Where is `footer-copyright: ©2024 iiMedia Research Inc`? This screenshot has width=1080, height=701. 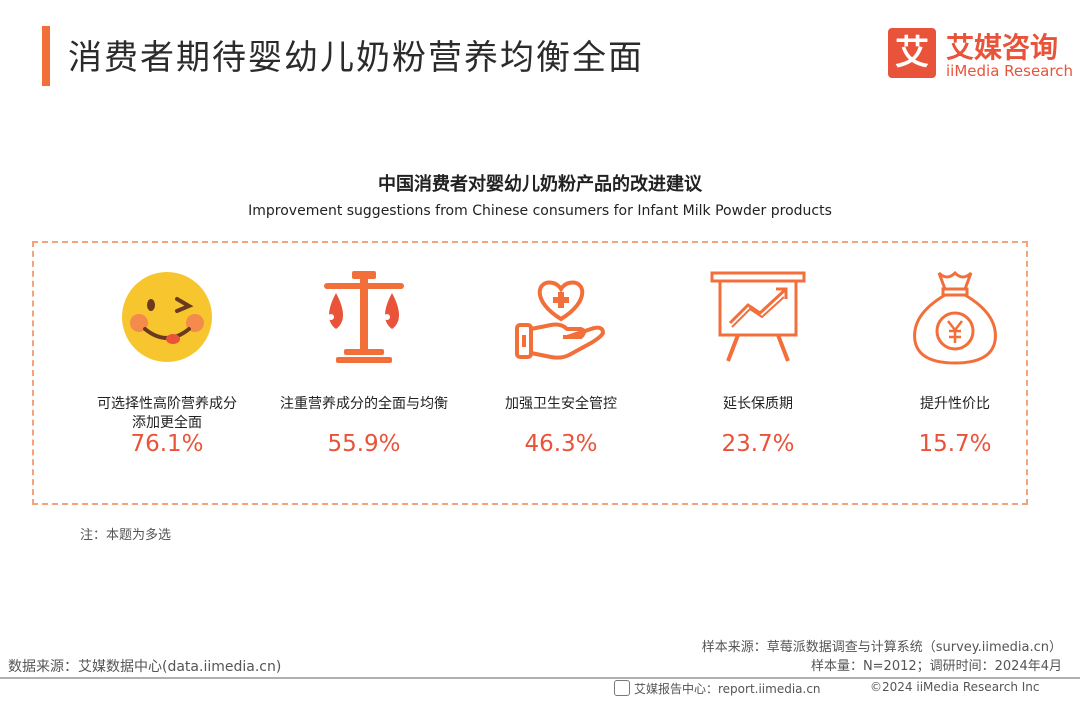
footer-copyright: ©2024 iiMedia Research Inc is located at coordinates (955, 687).